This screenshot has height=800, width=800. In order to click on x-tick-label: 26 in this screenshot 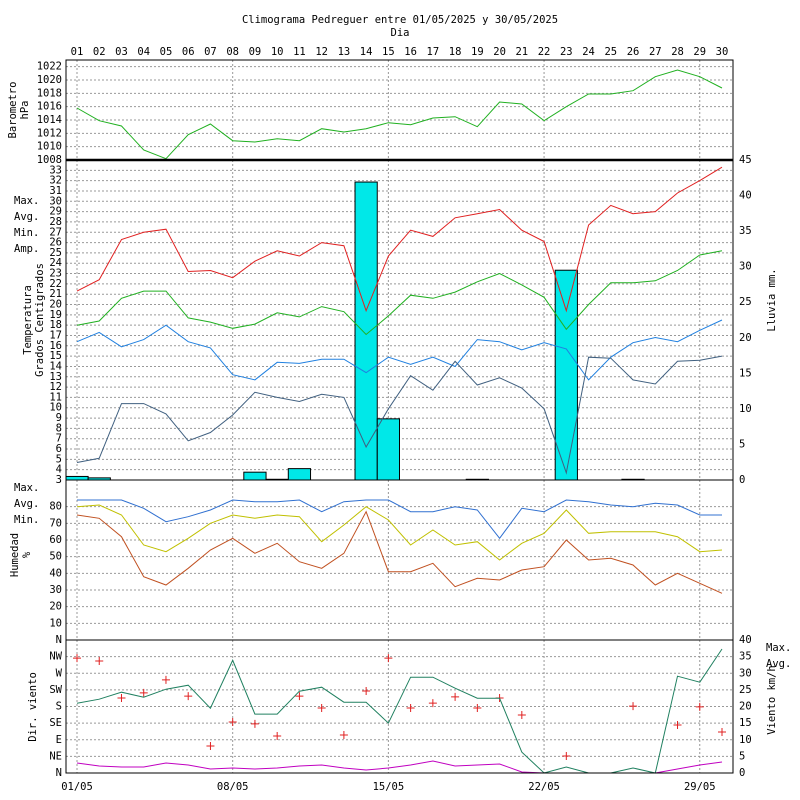, I will do `click(633, 52)`.